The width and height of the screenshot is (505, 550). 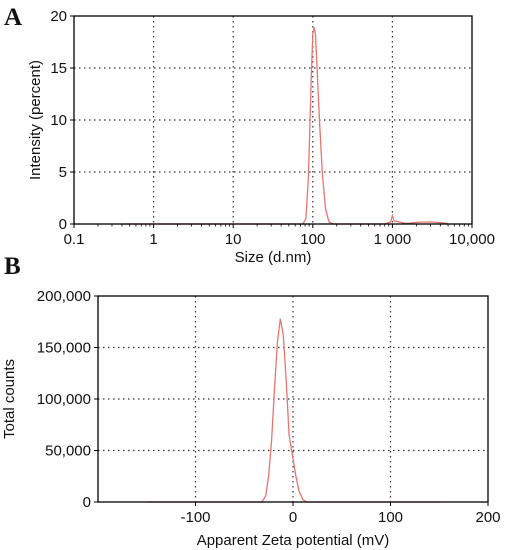 I want to click on panel-b-label: B, so click(x=12, y=266).